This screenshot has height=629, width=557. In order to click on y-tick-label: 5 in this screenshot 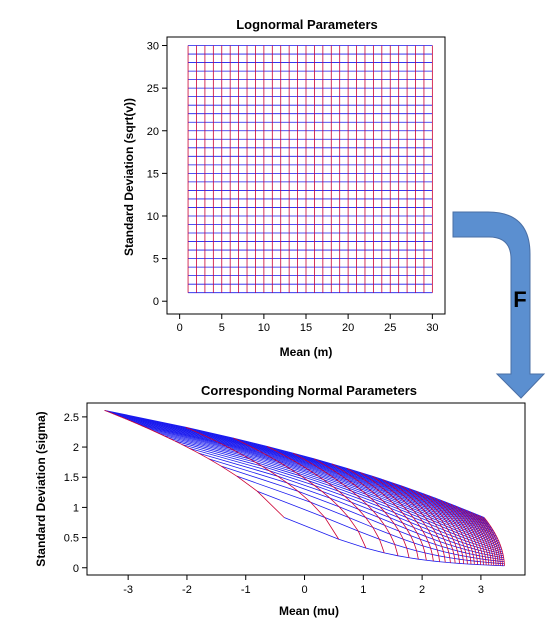, I will do `click(156, 260)`.